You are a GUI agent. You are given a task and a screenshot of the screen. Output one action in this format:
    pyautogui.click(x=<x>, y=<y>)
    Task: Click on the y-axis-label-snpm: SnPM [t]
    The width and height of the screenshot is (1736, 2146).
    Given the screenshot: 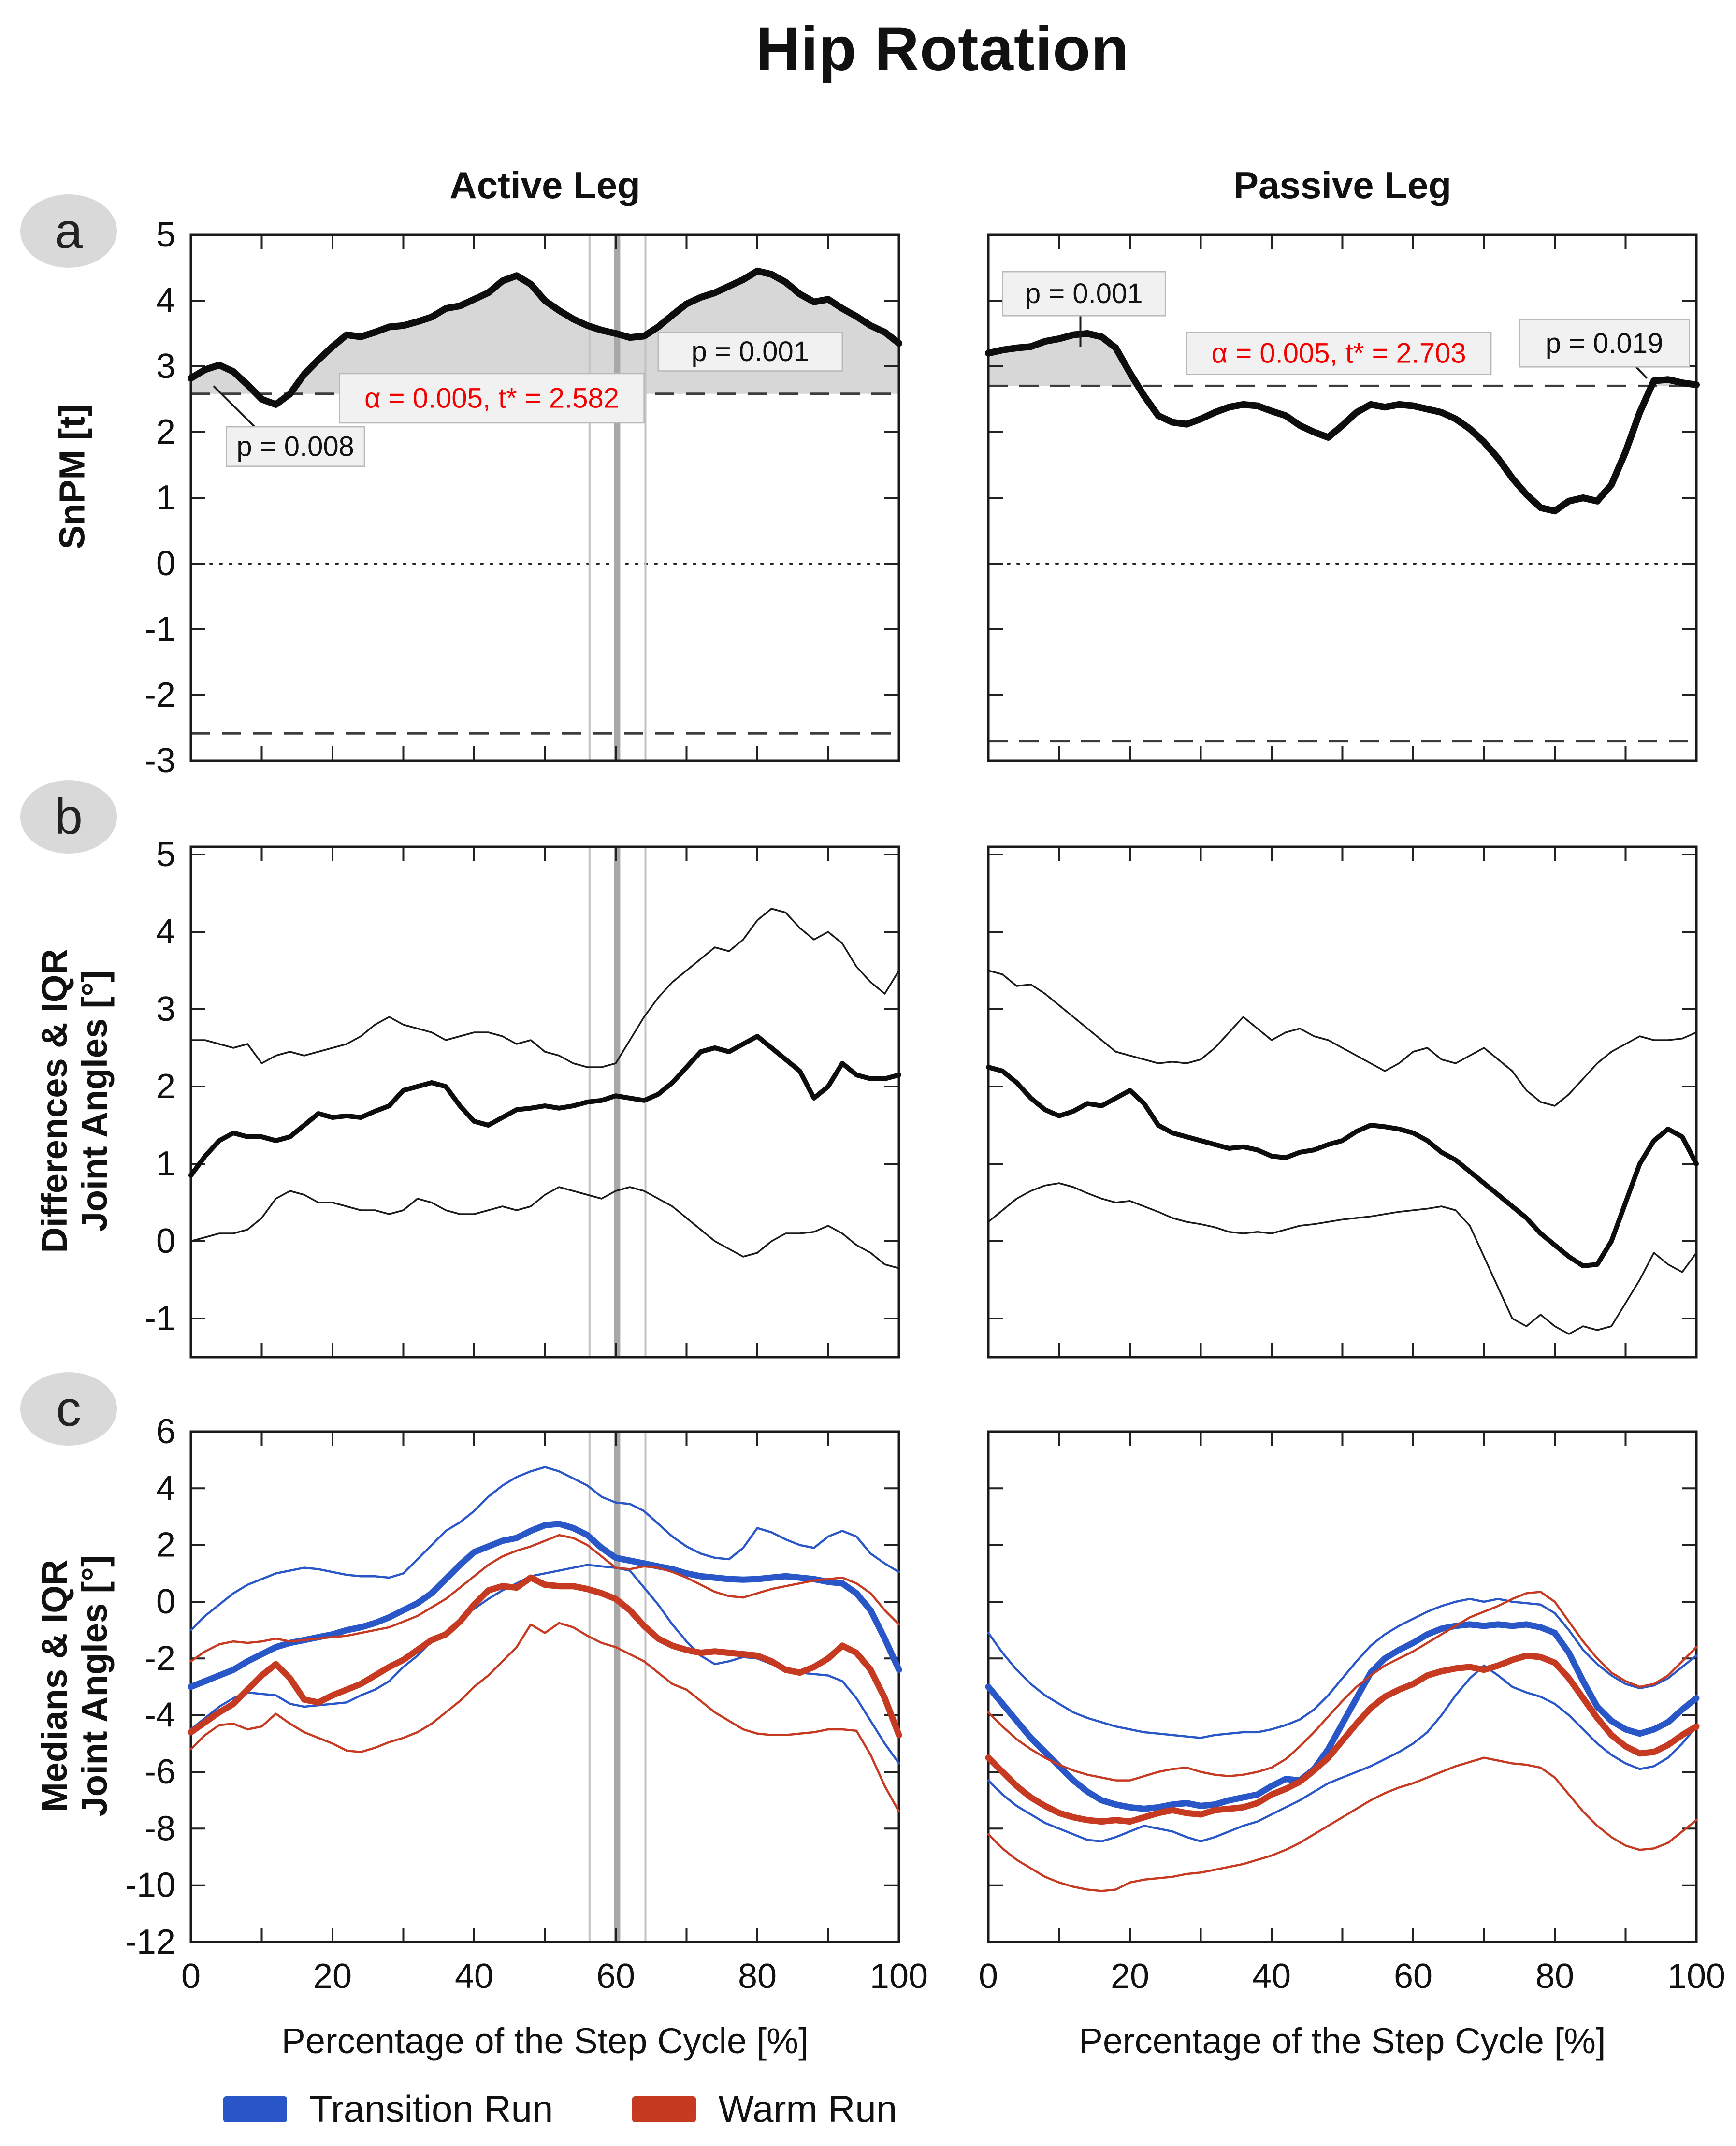 What is the action you would take?
    pyautogui.click(x=72, y=477)
    